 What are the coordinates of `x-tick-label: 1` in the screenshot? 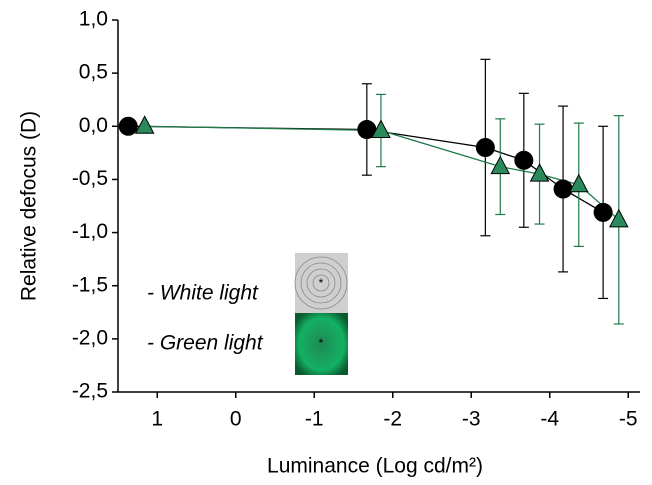 It's located at (157, 419).